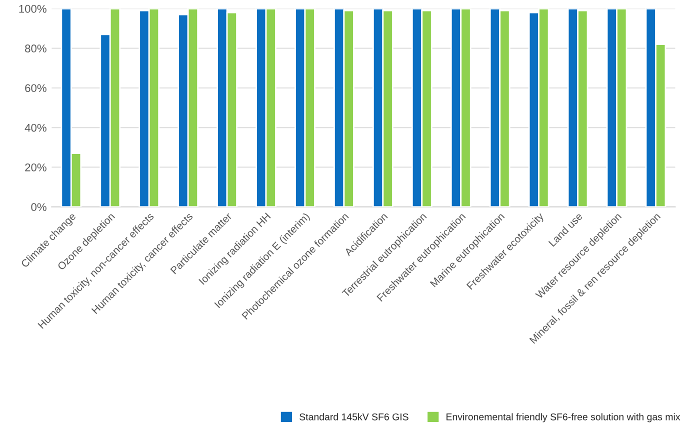 The height and width of the screenshot is (431, 689). I want to click on y-tick-label: 40%, so click(35, 128).